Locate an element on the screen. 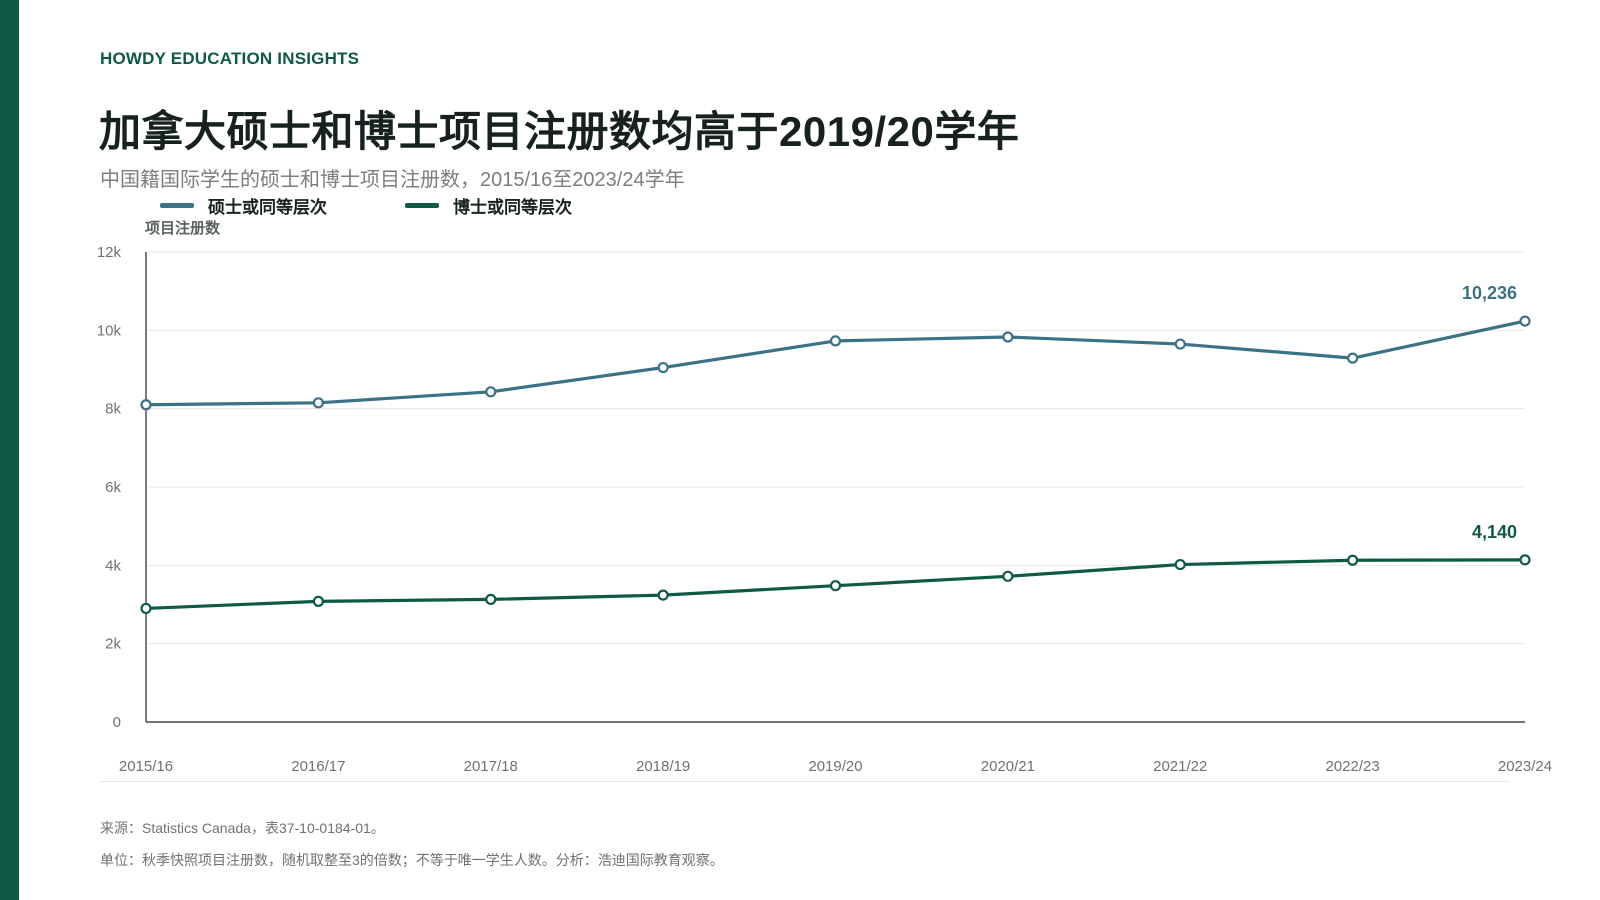  x-tick-label: 2017/18 is located at coordinates (491, 766).